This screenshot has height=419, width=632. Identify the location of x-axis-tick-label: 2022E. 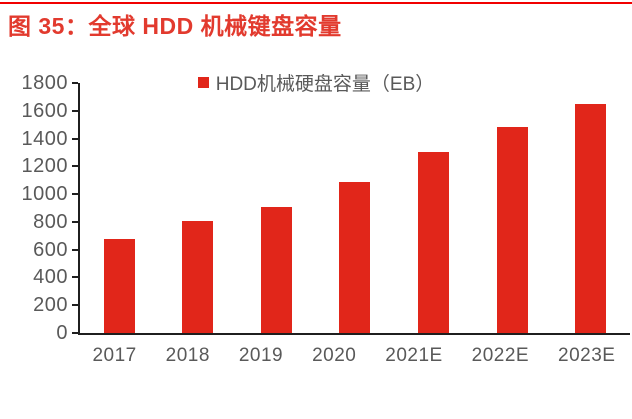
(500, 355).